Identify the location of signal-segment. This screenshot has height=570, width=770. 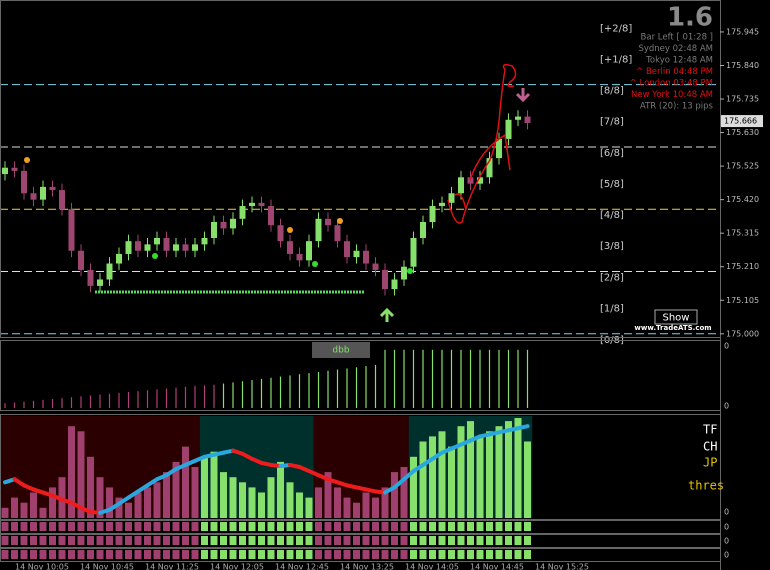
(399, 483).